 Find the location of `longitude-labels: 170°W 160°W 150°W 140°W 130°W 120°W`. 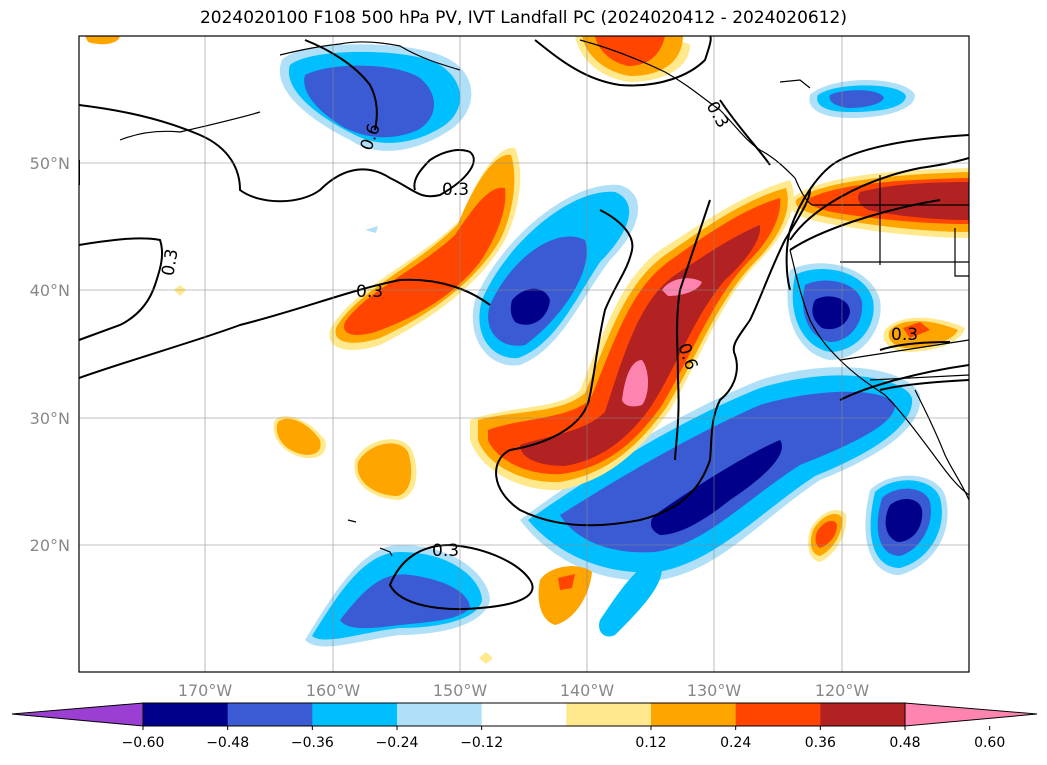

longitude-labels: 170°W 160°W 150°W 140°W 130°W 120°W is located at coordinates (524, 690).